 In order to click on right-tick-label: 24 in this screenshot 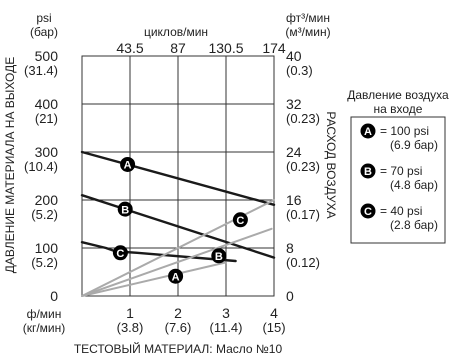, I will do `click(294, 152)`.